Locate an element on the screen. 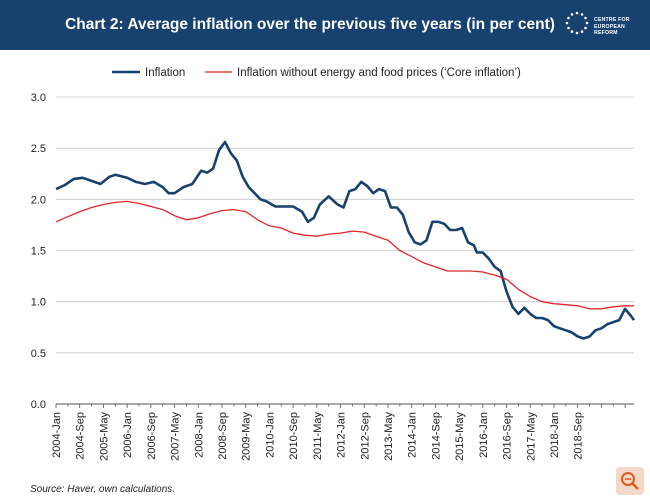 The width and height of the screenshot is (650, 501). x-tick-label: 2004-Jan is located at coordinates (57, 435).